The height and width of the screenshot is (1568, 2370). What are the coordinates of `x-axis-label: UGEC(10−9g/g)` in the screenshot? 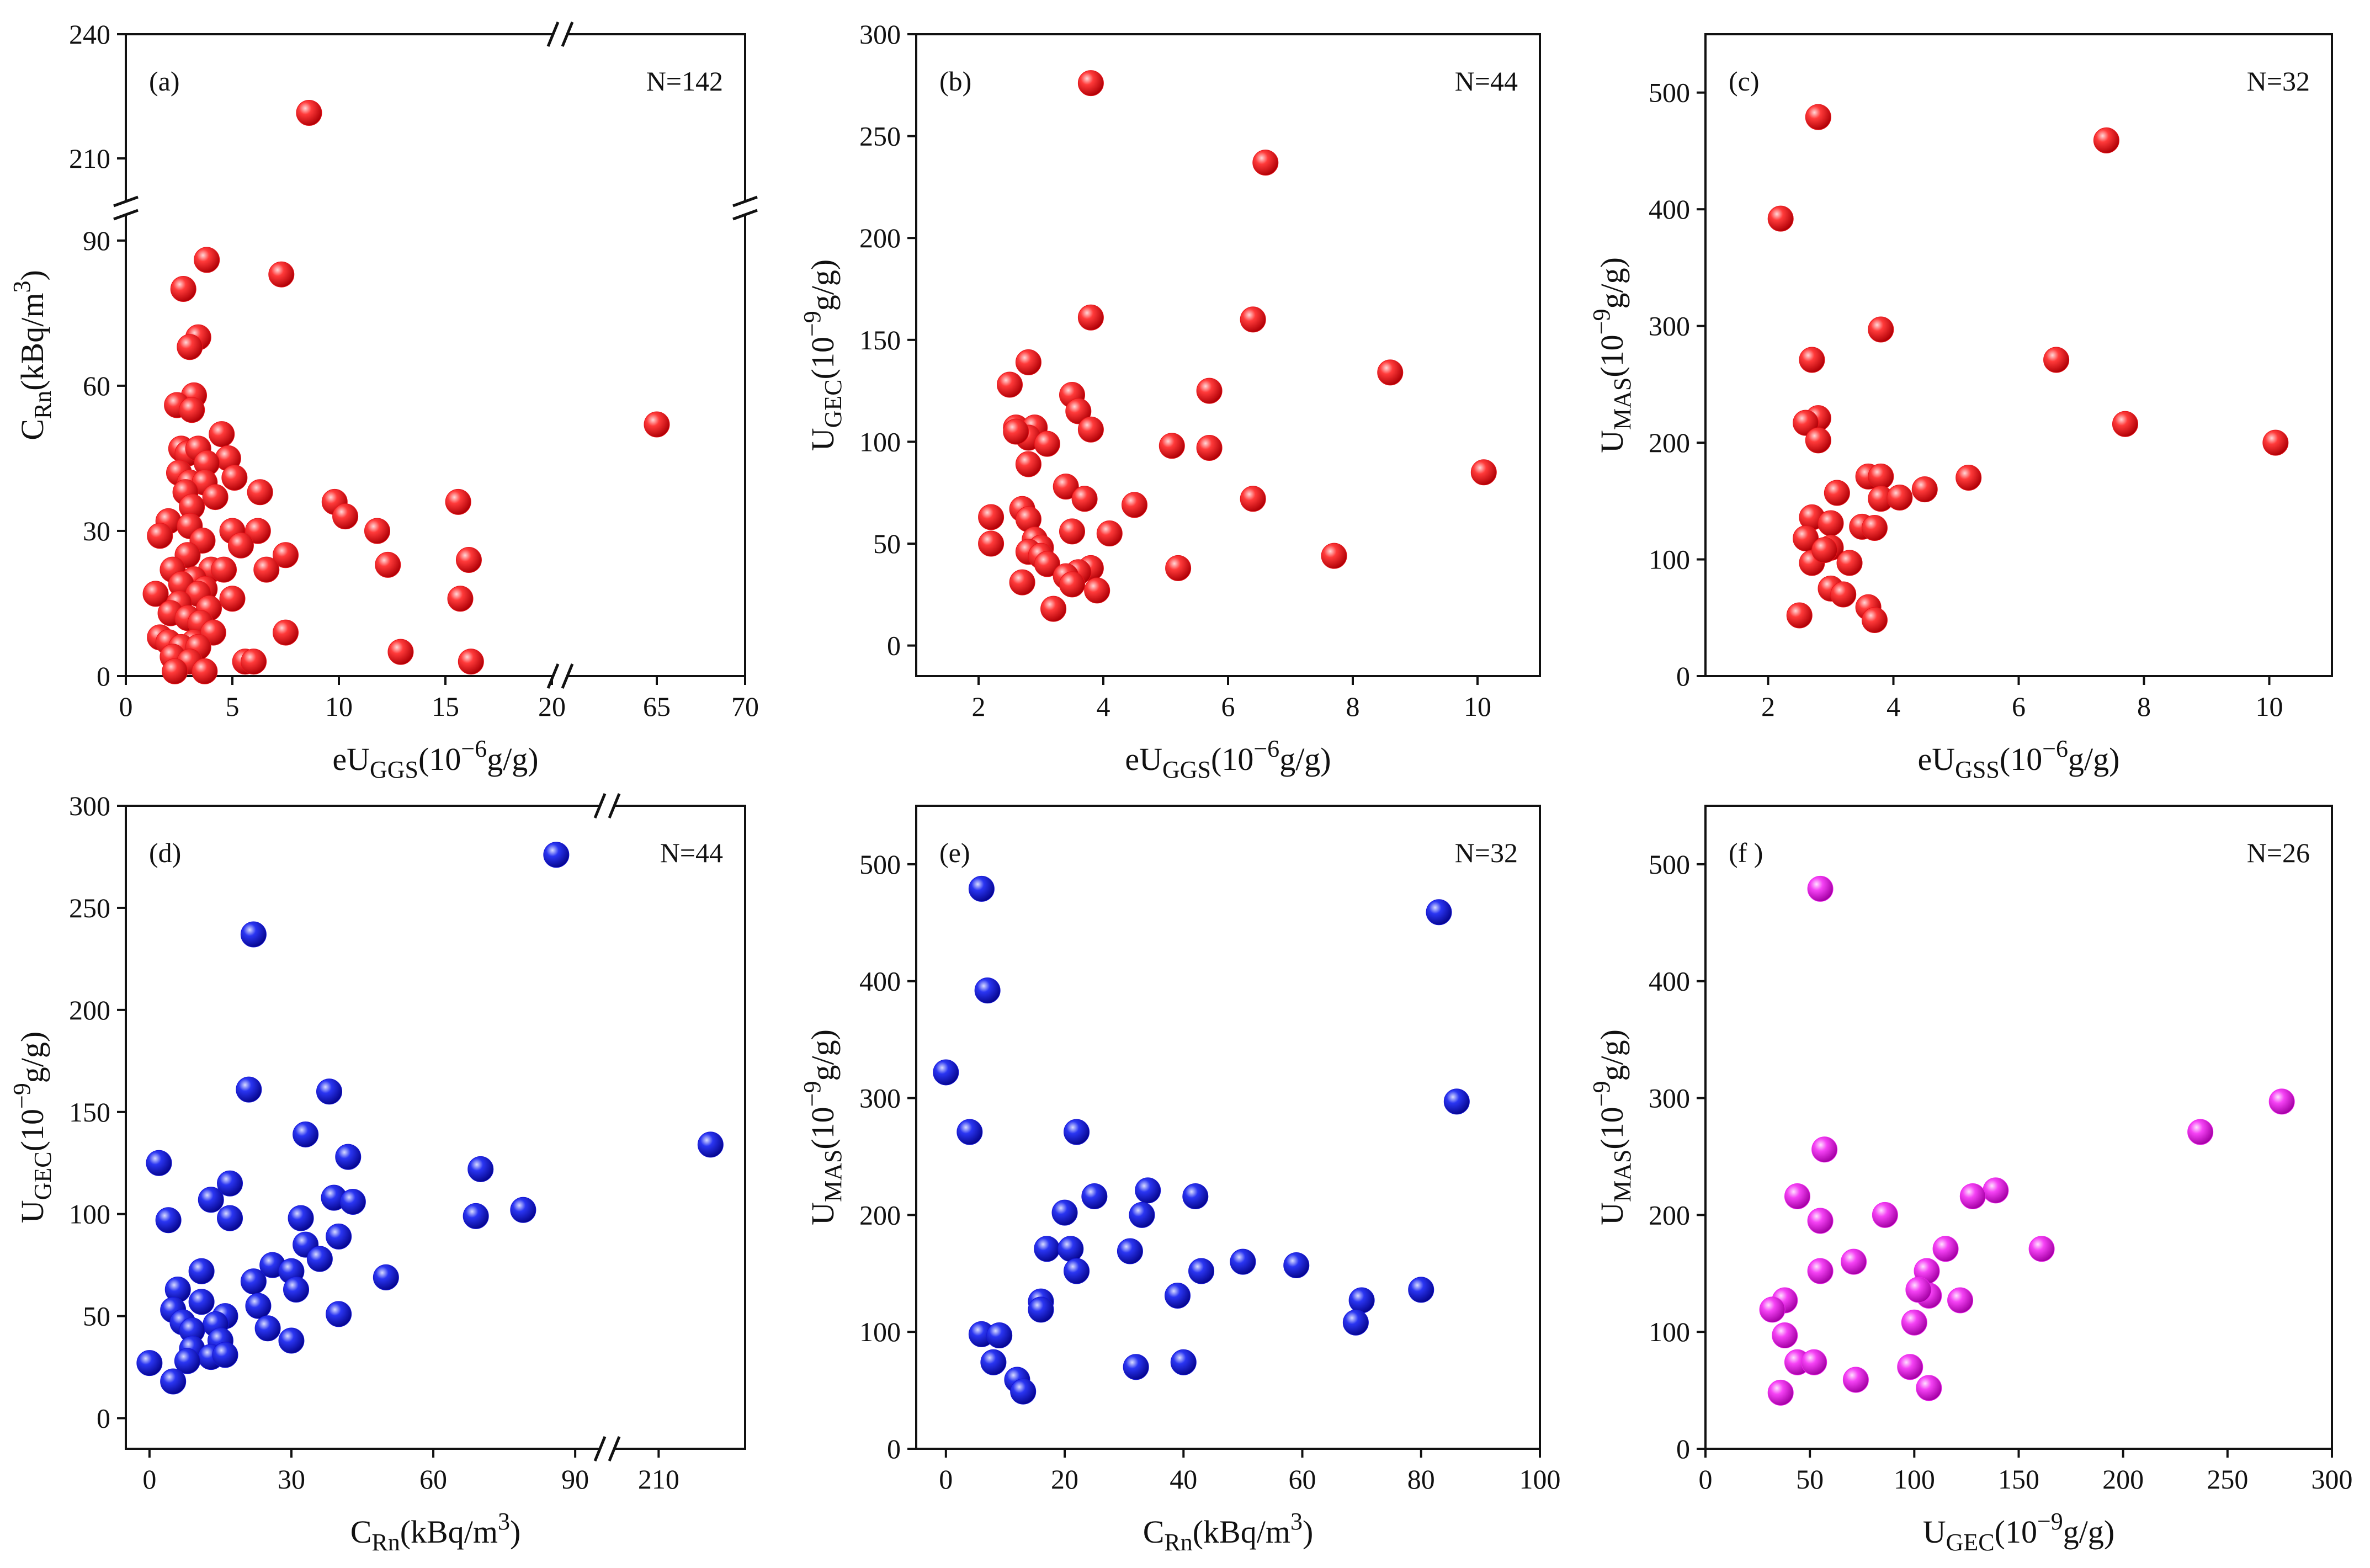 It's located at (2018, 1532).